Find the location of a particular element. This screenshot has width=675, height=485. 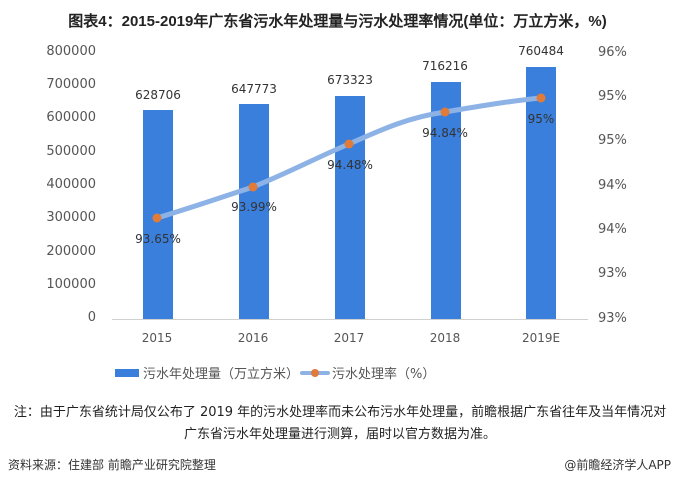

rate-value-label: 95% is located at coordinates (541, 119).